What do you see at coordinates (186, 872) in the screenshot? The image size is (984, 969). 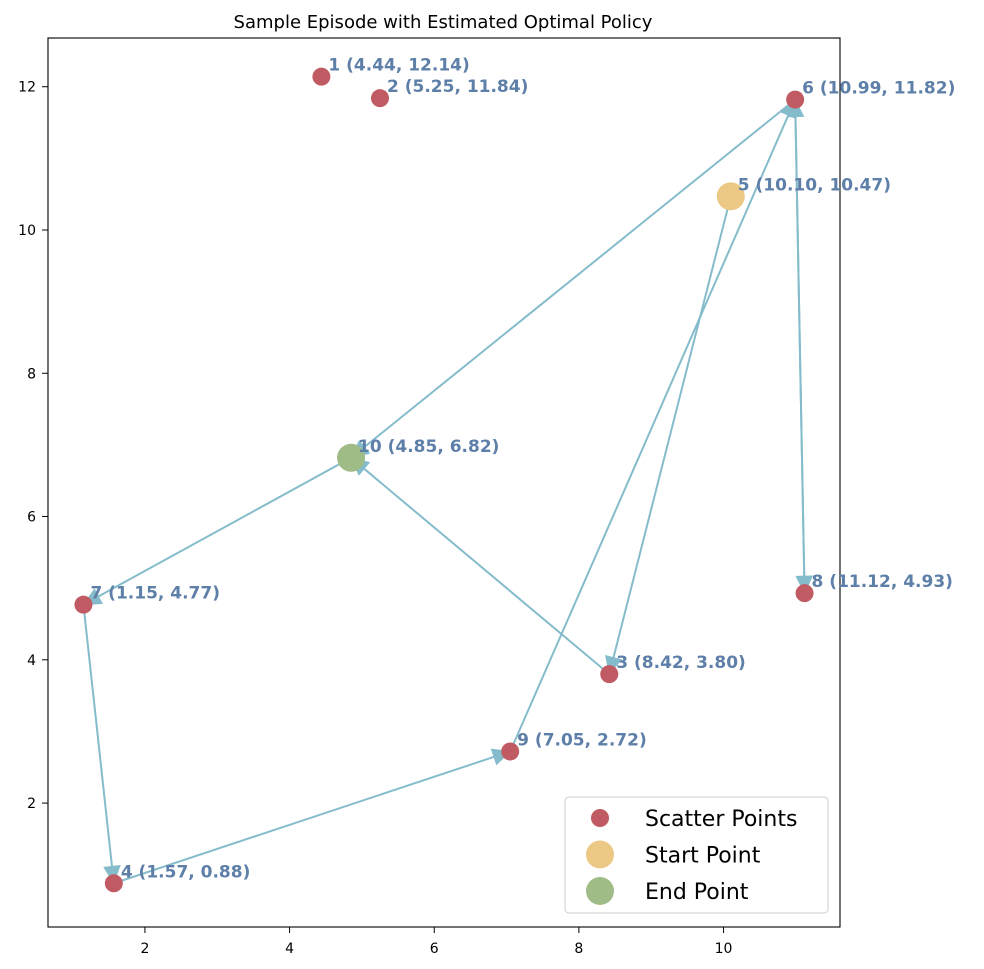 I see `point-label: 4 (1.57, 0.88)` at bounding box center [186, 872].